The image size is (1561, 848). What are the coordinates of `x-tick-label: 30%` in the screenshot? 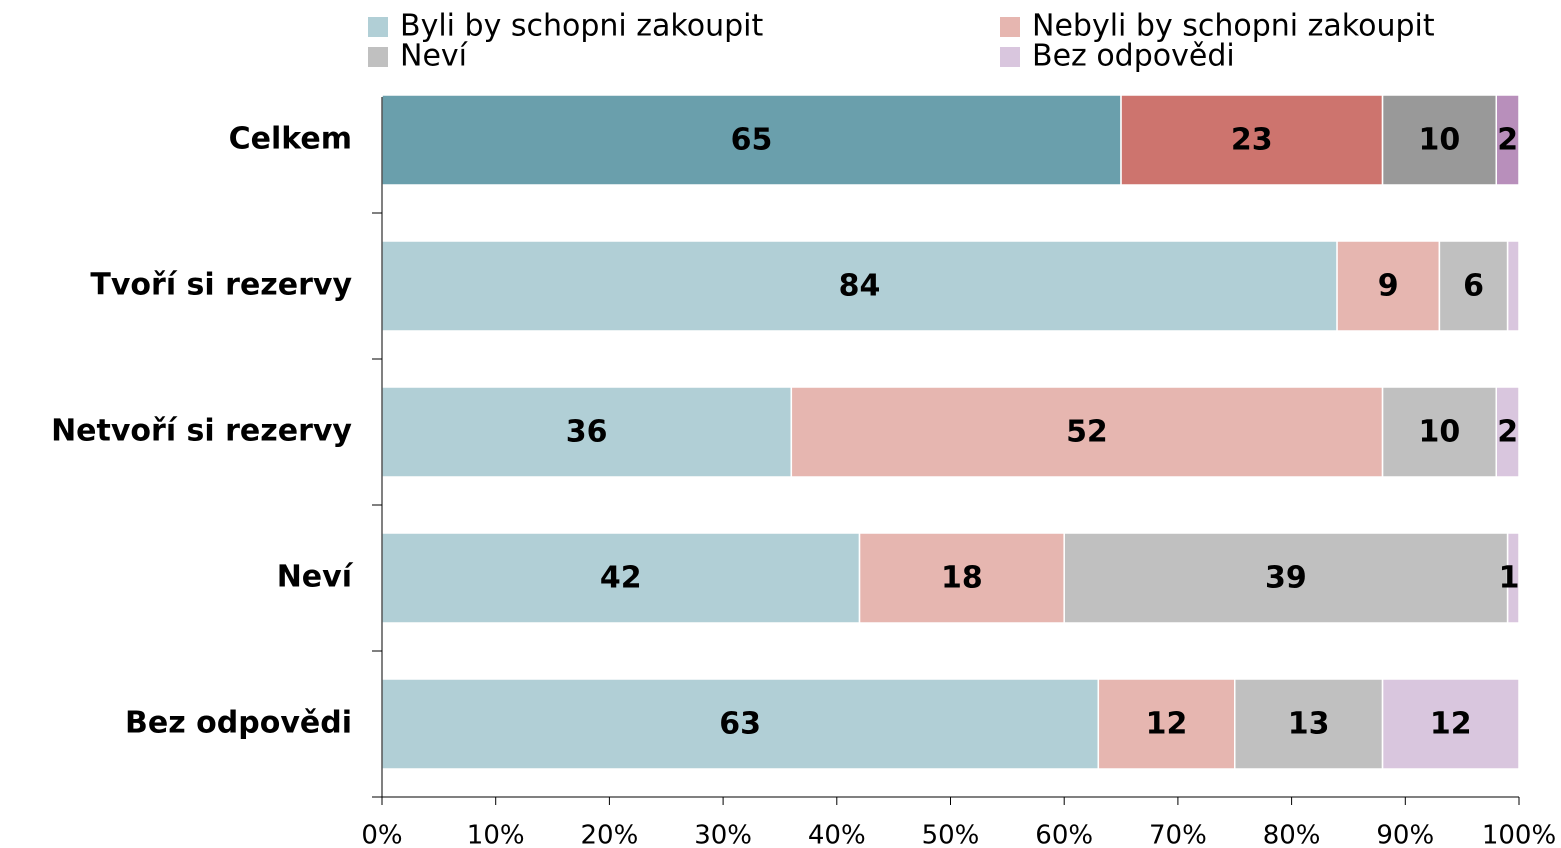 It's located at (723, 834).